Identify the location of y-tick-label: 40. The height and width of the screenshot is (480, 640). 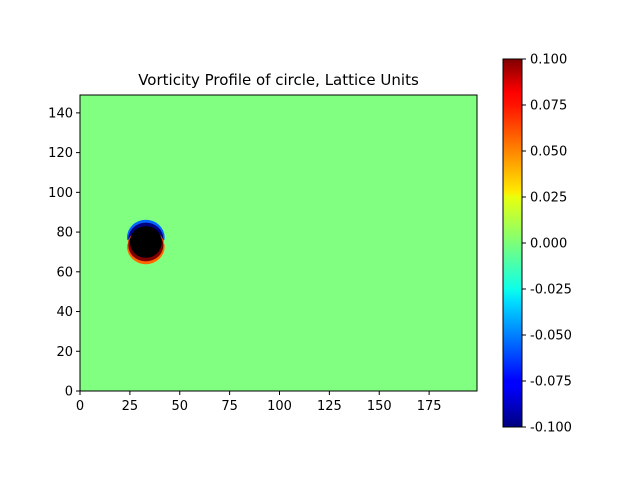
(64, 312).